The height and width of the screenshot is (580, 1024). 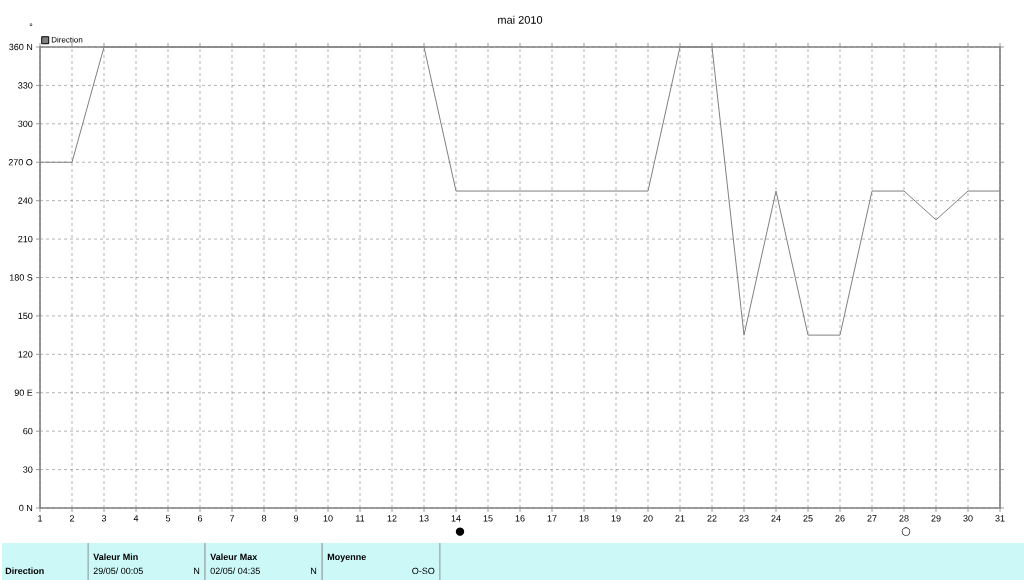 What do you see at coordinates (424, 518) in the screenshot?
I see `x-tick-label: 13` at bounding box center [424, 518].